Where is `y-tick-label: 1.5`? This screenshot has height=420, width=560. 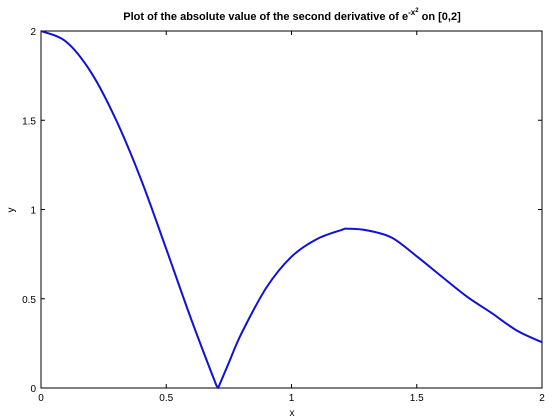
y-tick-label: 1.5 is located at coordinates (29, 121).